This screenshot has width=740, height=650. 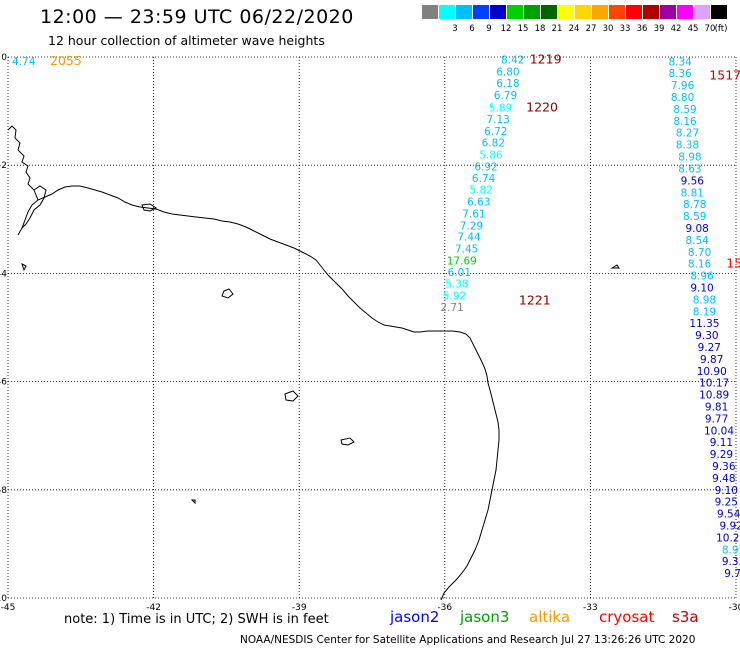 What do you see at coordinates (500, 108) in the screenshot?
I see `wave-height-value: 5.89` at bounding box center [500, 108].